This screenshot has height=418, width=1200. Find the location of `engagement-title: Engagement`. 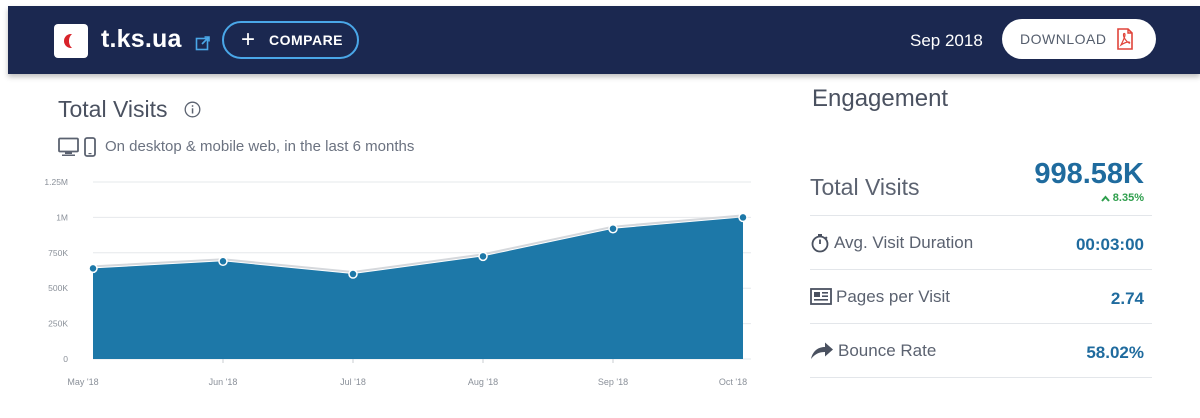

engagement-title: Engagement is located at coordinates (880, 98).